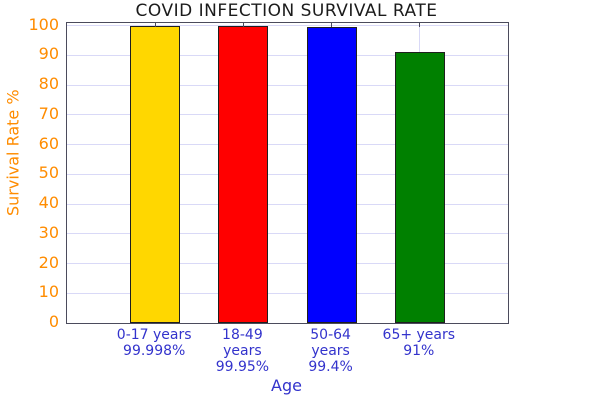 This screenshot has height=406, width=600. I want to click on y-tick-label: 20, so click(48, 262).